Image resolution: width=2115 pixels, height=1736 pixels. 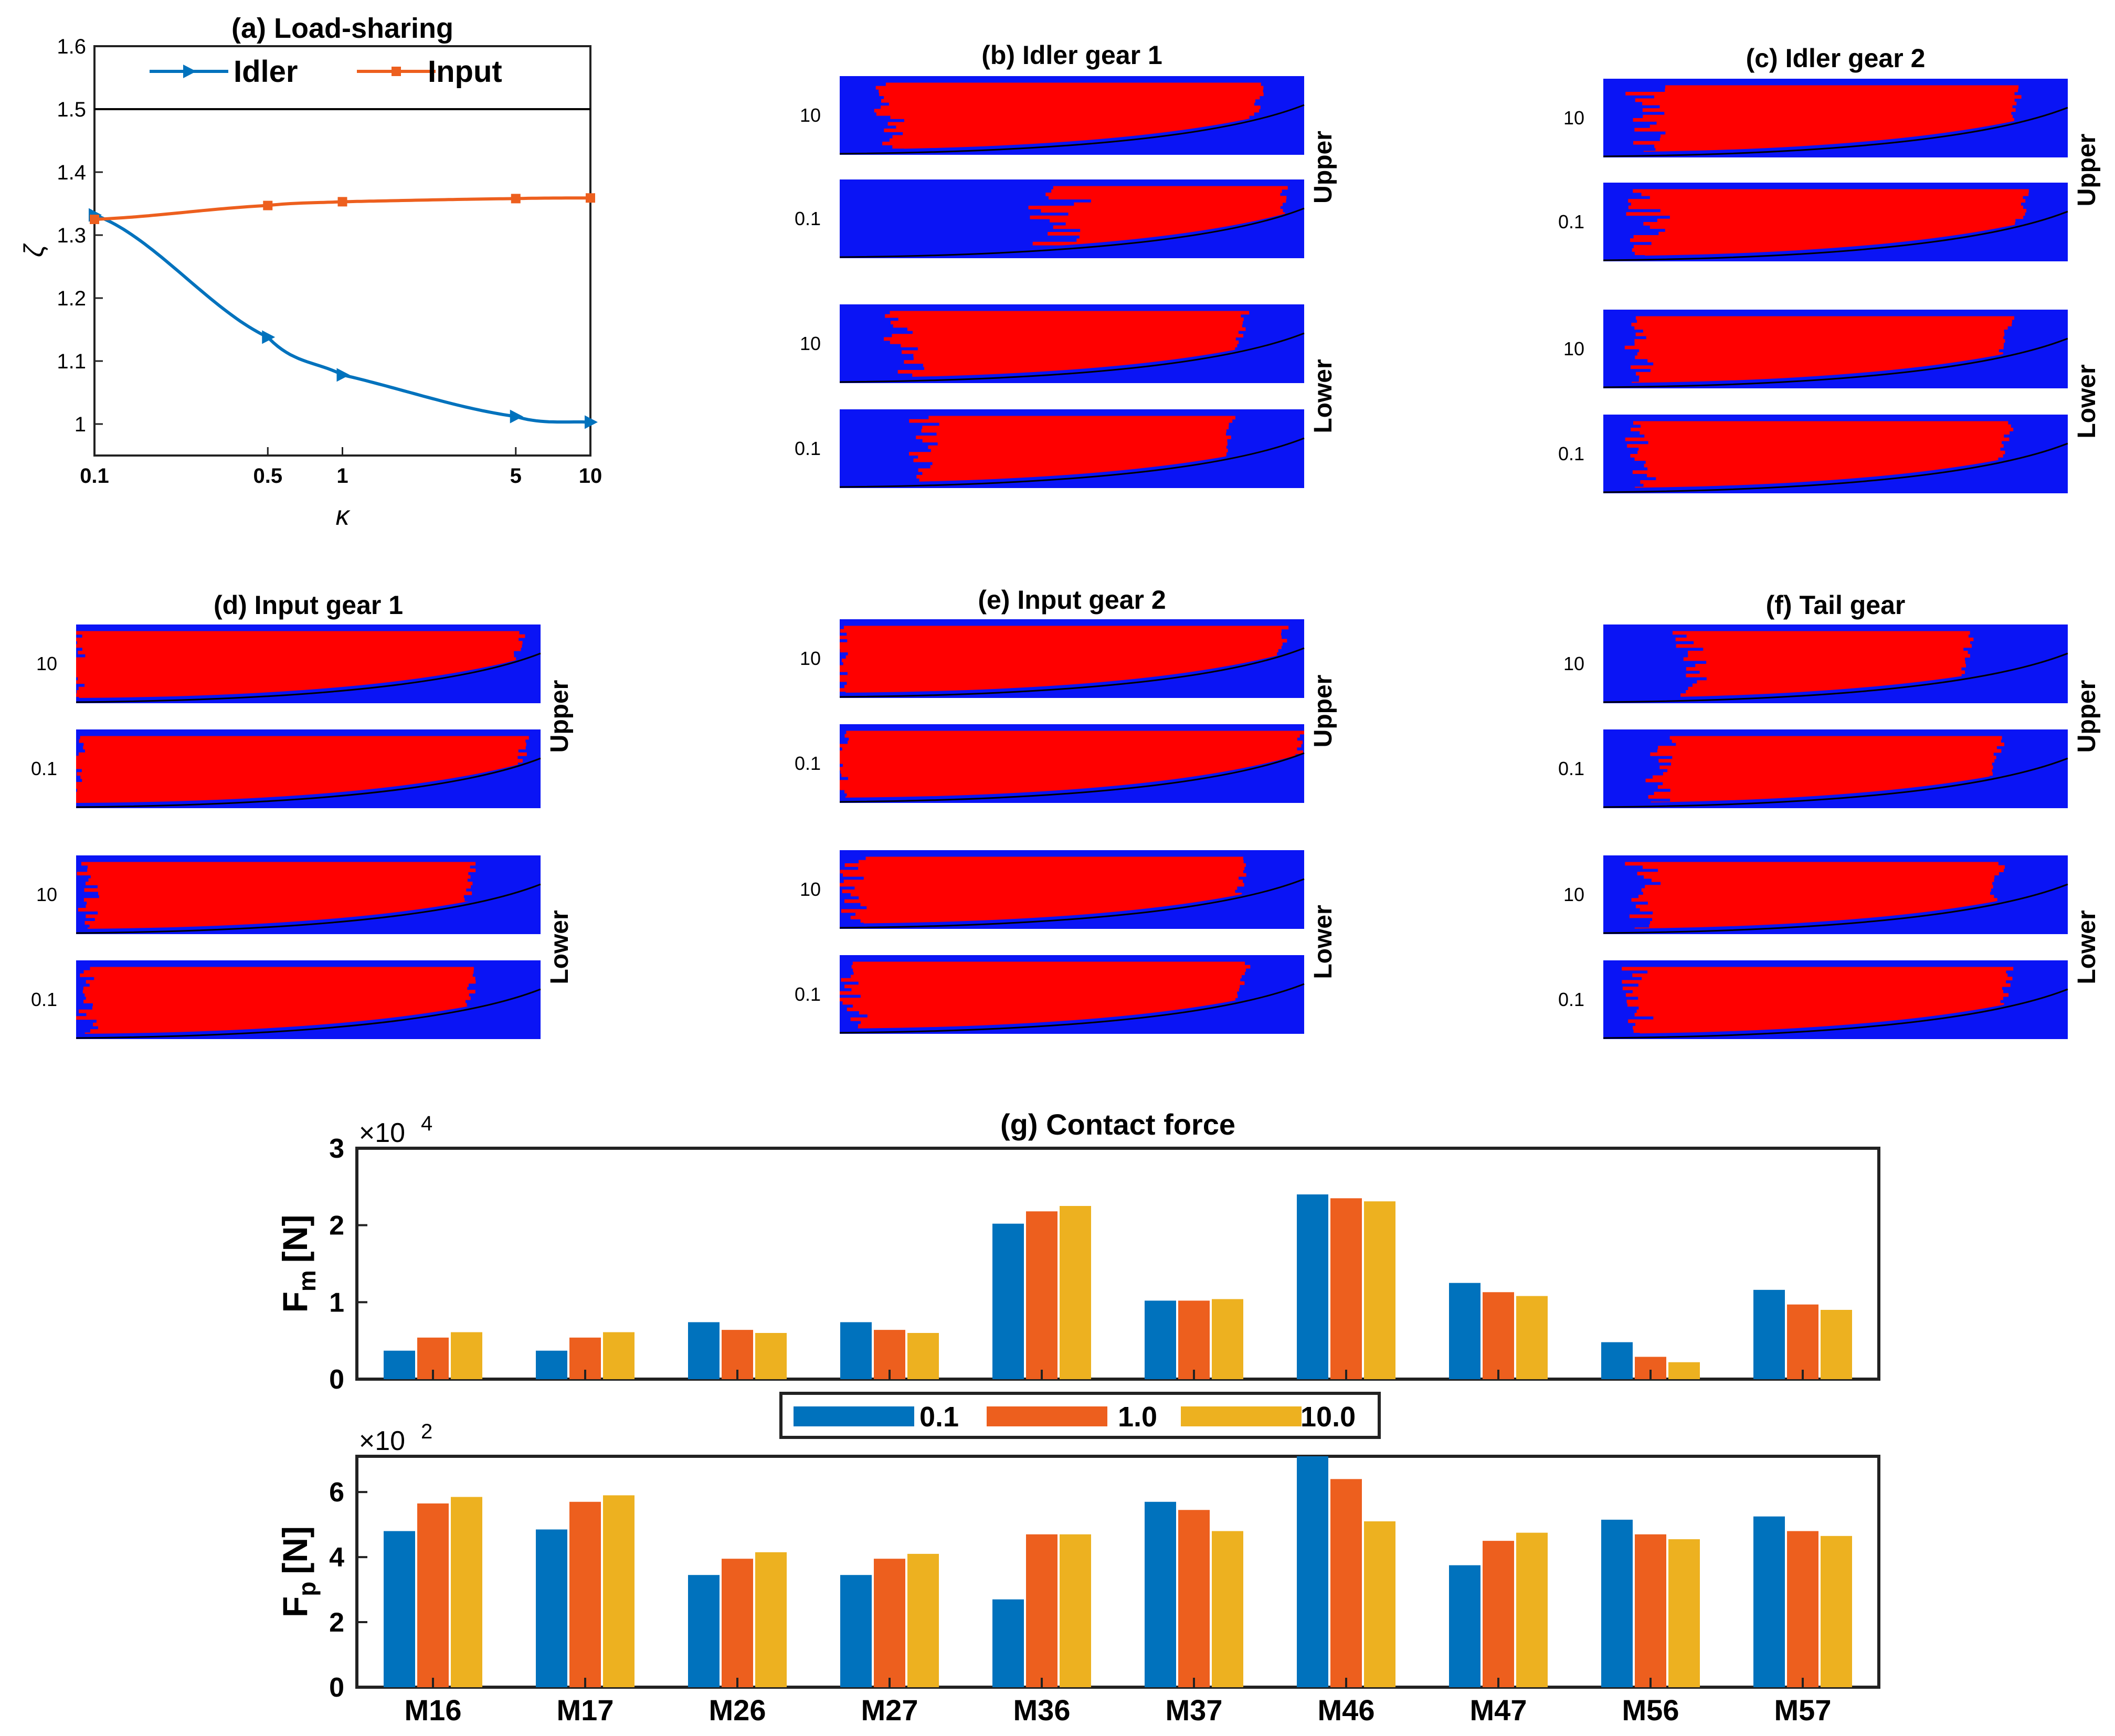 What do you see at coordinates (298, 1264) in the screenshot?
I see `force-y-axis-label: Fm [N]` at bounding box center [298, 1264].